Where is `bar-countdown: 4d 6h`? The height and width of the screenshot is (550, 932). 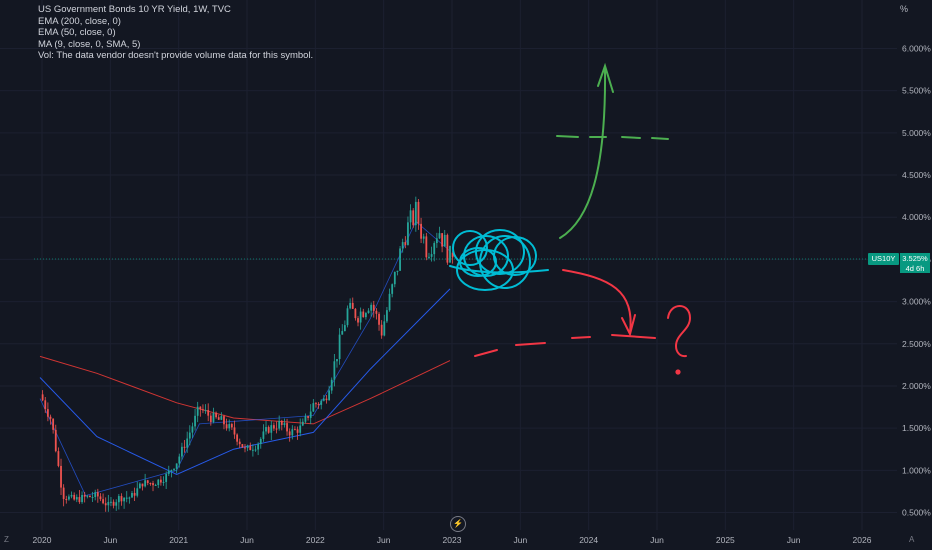
bar-countdown: 4d 6h is located at coordinates (915, 268).